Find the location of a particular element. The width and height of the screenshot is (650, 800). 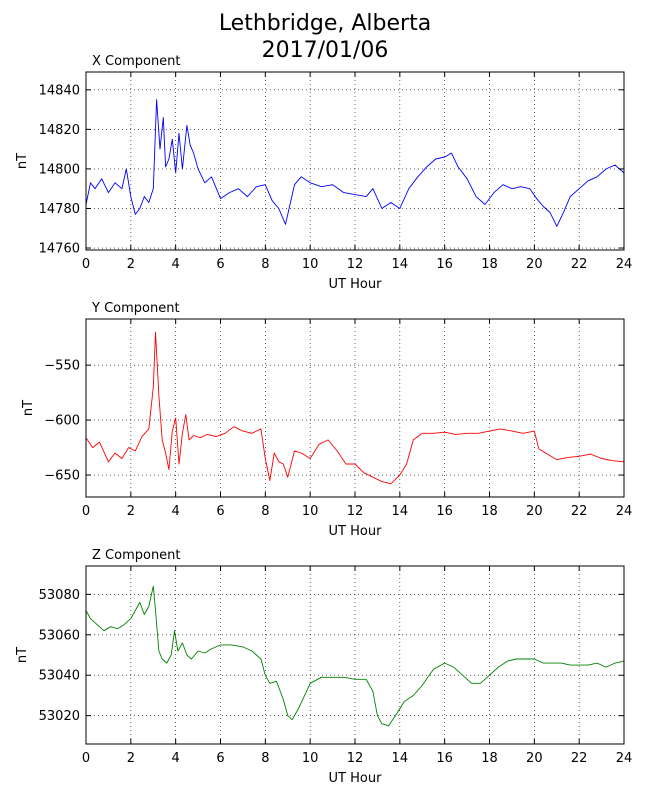

panel-1-ytick-label-3: 14820 is located at coordinates (59, 130).